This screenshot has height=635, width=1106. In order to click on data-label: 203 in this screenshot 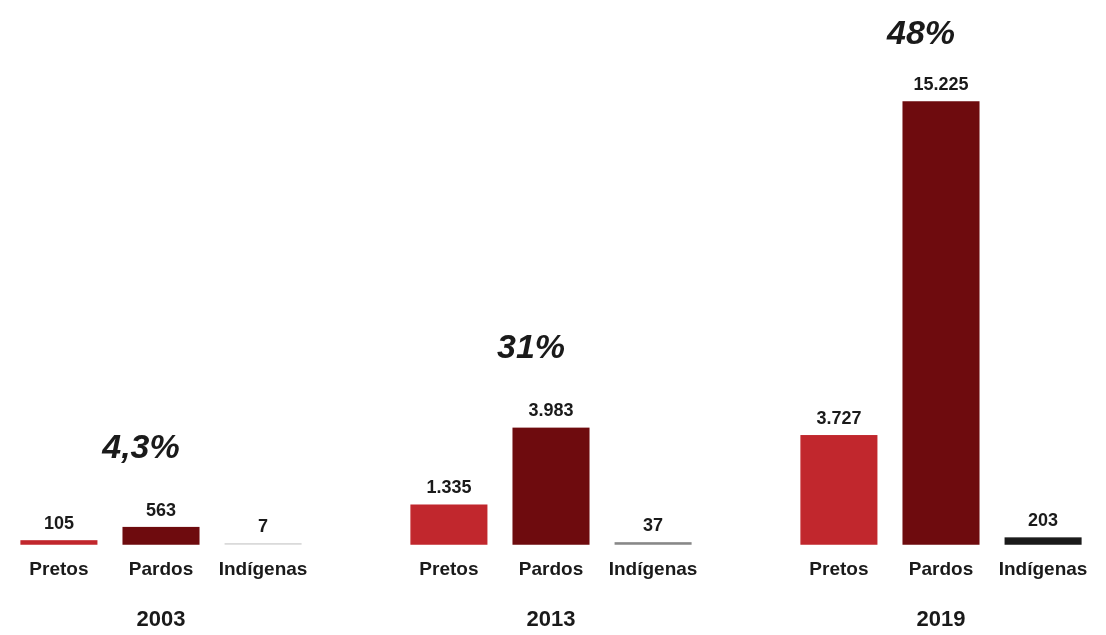, I will do `click(1043, 520)`.